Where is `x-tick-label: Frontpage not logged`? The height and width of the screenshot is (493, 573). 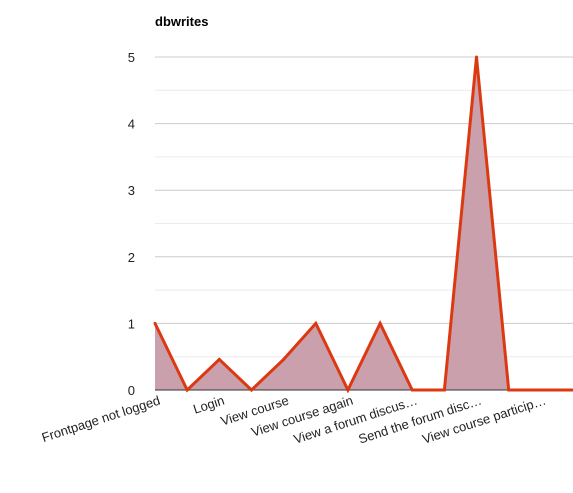
x-tick-label: Frontpage not logged is located at coordinates (101, 419).